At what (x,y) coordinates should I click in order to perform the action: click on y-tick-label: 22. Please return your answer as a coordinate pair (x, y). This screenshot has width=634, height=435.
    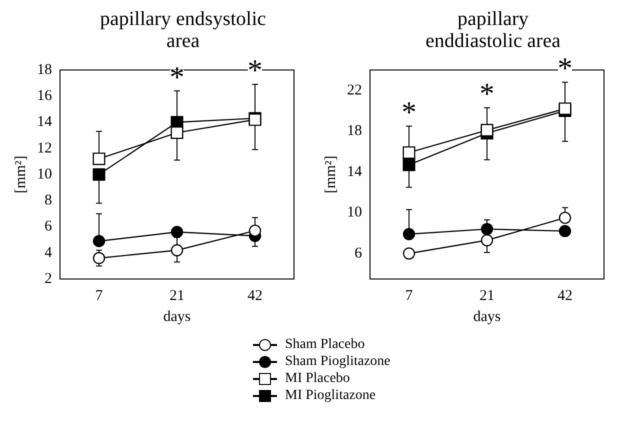
    Looking at the image, I should click on (354, 90).